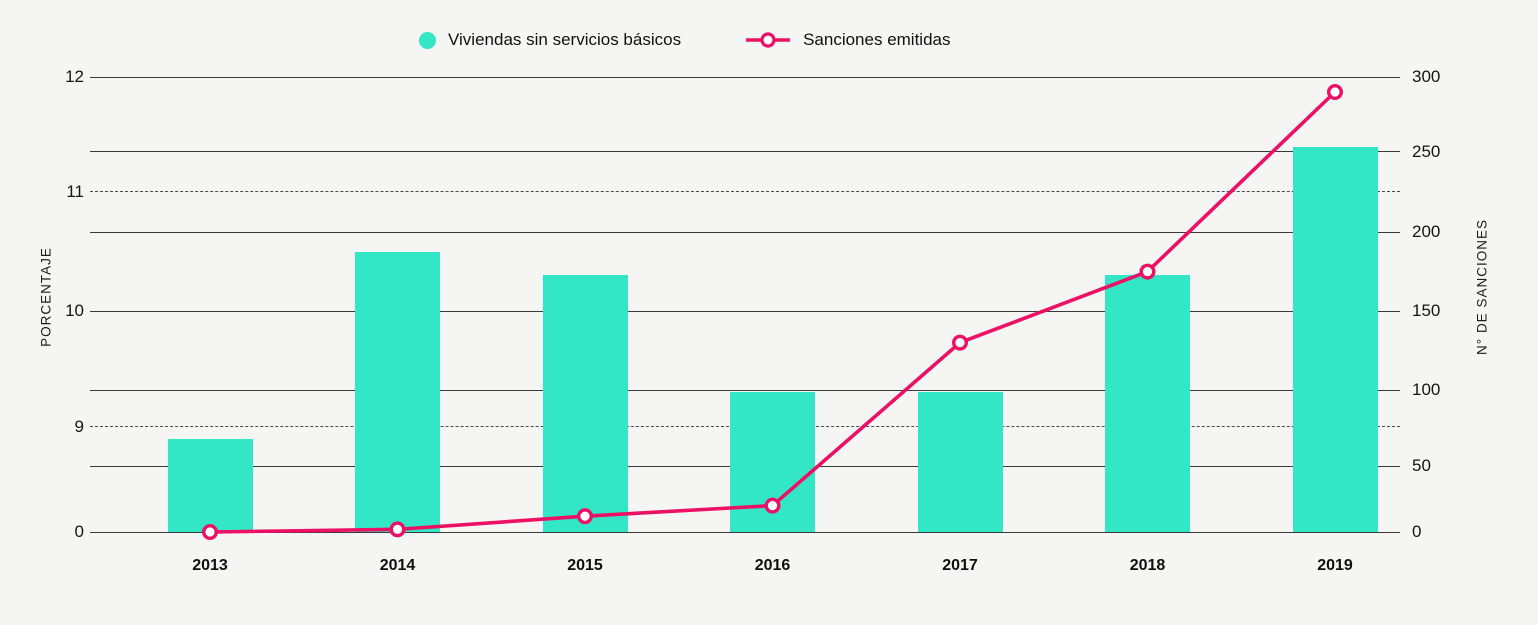  Describe the element at coordinates (772, 505) in the screenshot. I see `marker-2016` at that location.